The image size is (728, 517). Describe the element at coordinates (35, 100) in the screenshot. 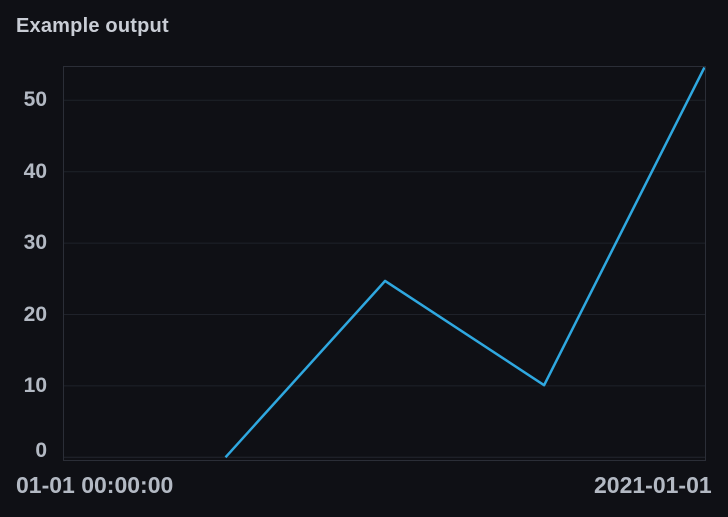

I see `y-tick-label-50: 50` at that location.